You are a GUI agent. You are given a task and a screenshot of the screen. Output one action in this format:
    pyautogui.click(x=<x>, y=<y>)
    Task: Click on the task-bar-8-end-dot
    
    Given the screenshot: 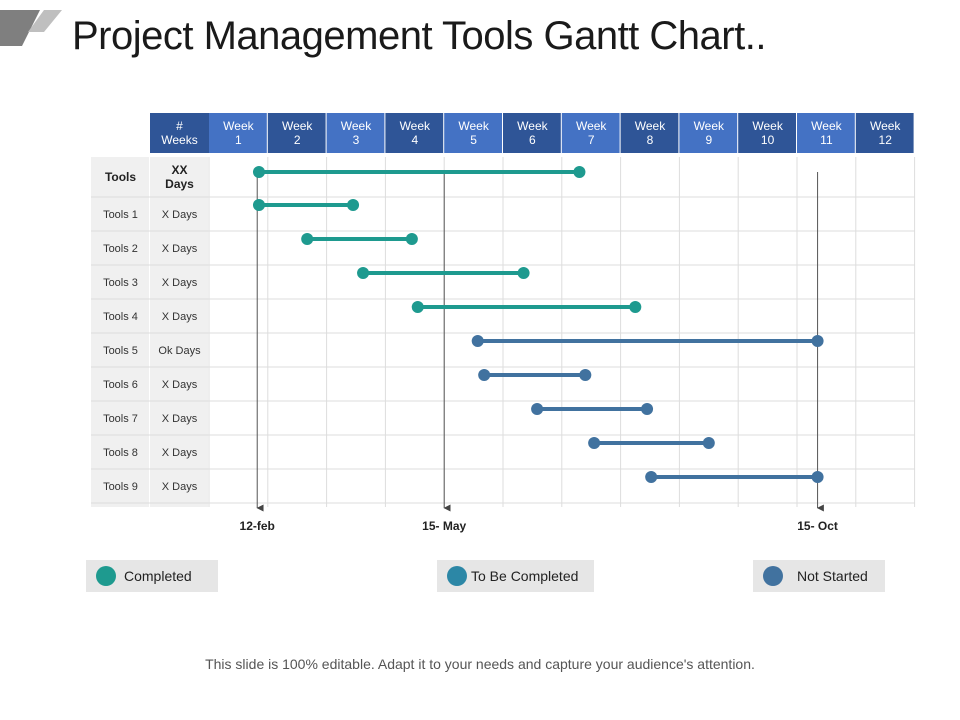 What is the action you would take?
    pyautogui.click(x=708, y=443)
    